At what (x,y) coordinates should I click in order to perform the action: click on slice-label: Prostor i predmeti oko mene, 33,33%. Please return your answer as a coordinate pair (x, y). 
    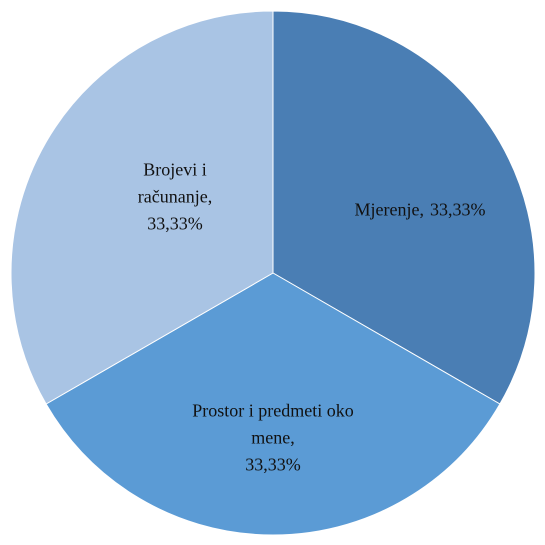
    Looking at the image, I should click on (273, 438).